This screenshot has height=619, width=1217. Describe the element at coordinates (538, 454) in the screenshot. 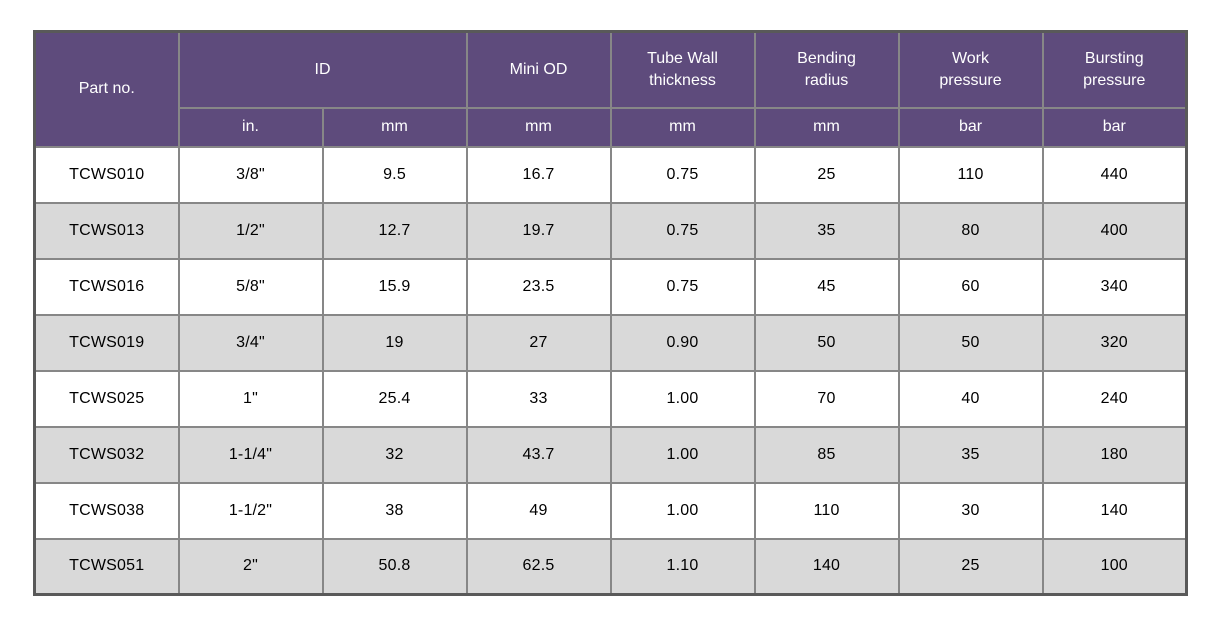

I see `cell-mini-od: 43.7` at that location.